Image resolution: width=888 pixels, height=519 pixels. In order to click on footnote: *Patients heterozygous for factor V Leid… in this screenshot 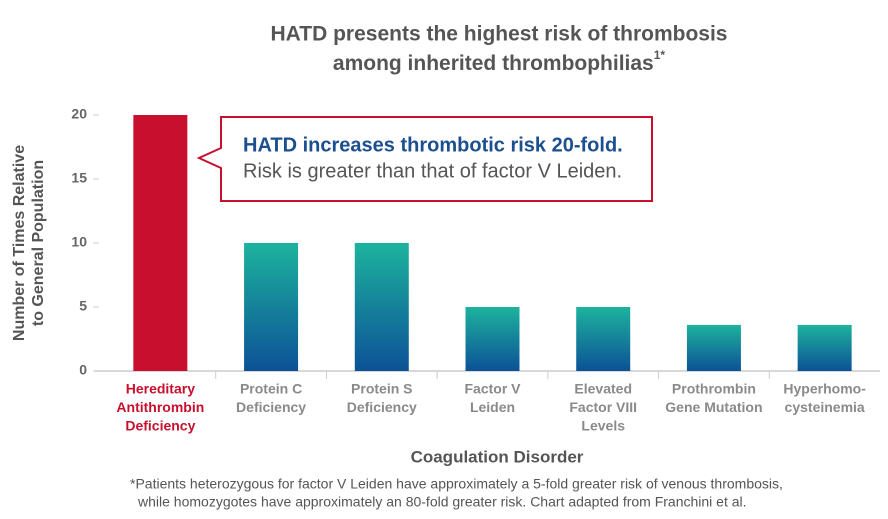, I will do `click(456, 484)`.